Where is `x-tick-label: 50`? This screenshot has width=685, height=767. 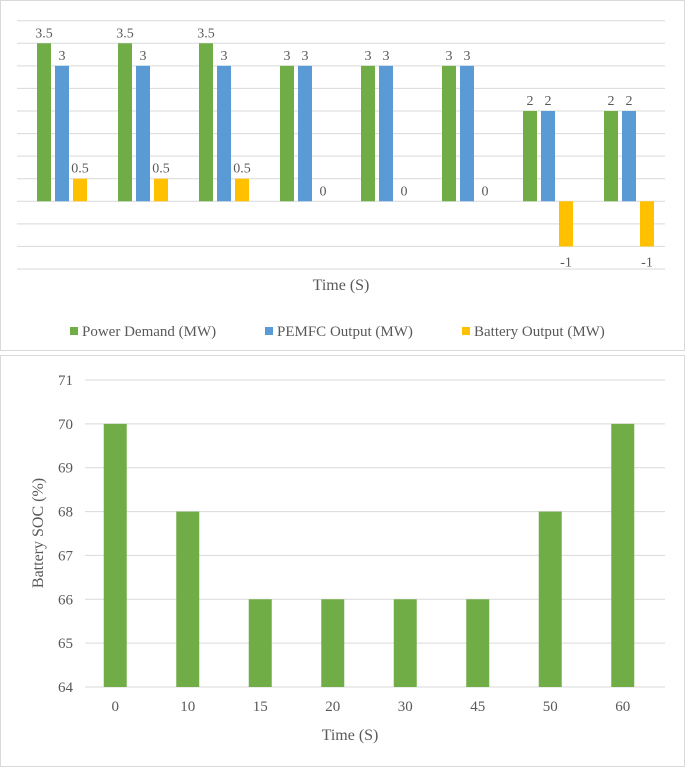 x-tick-label: 50 is located at coordinates (550, 707).